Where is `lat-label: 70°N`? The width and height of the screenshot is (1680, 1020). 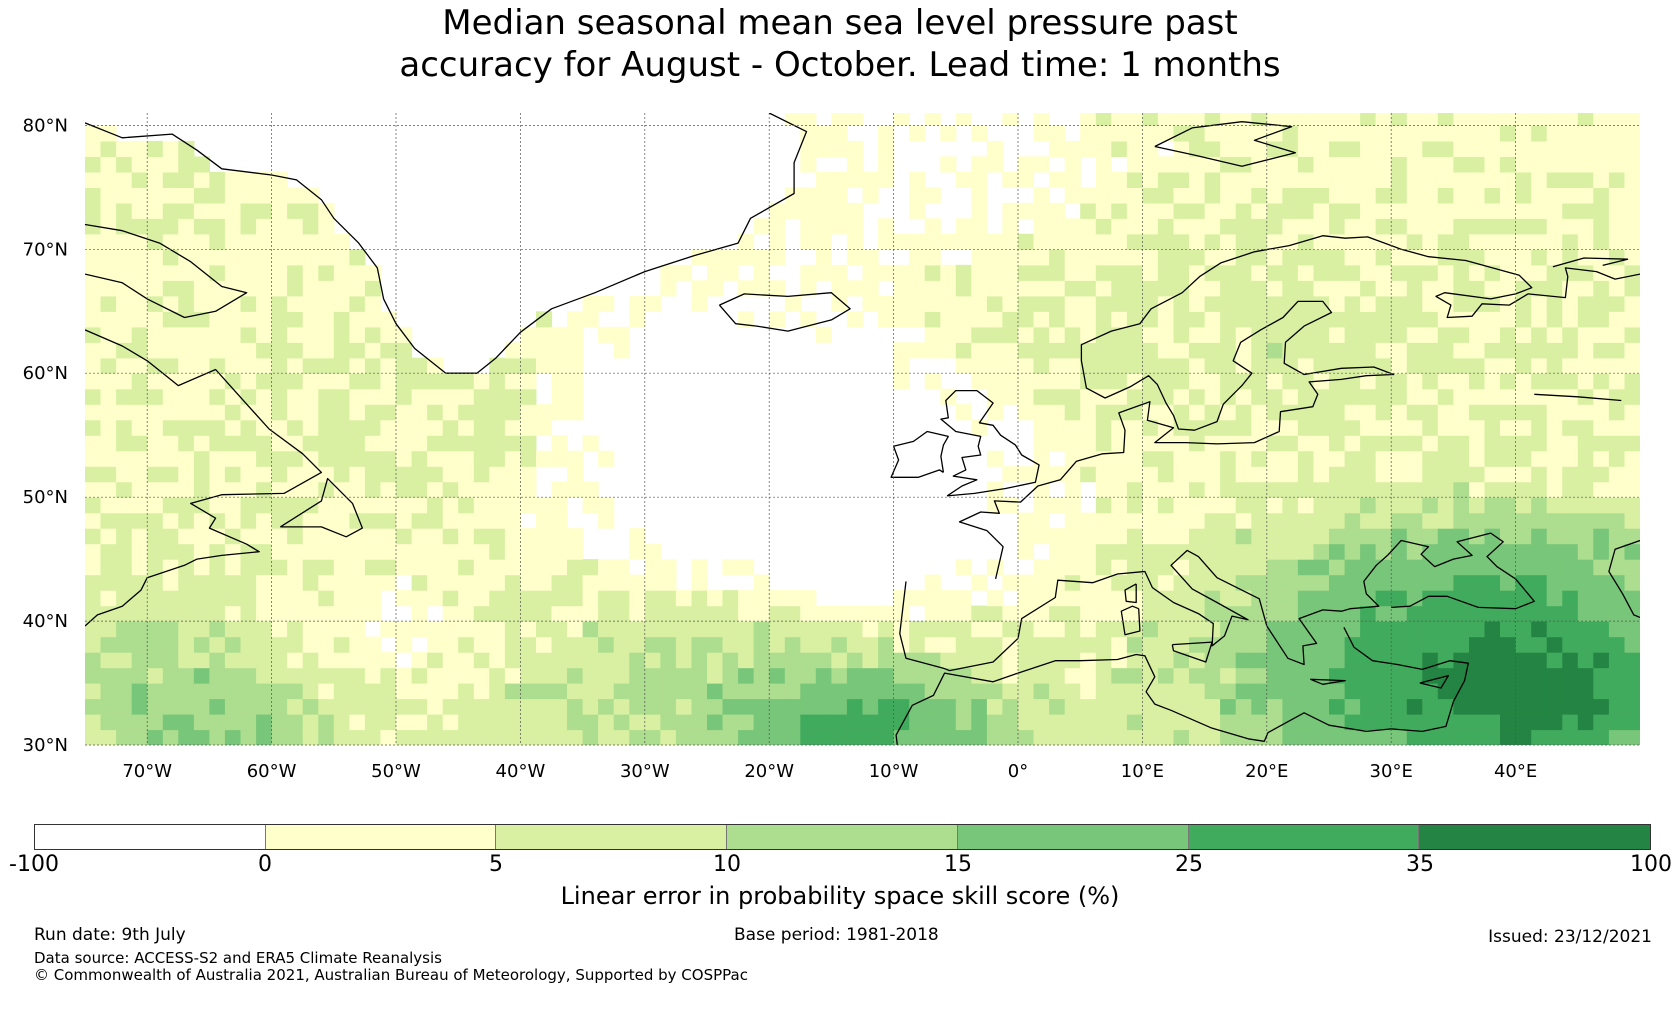 lat-label: 70°N is located at coordinates (45, 249).